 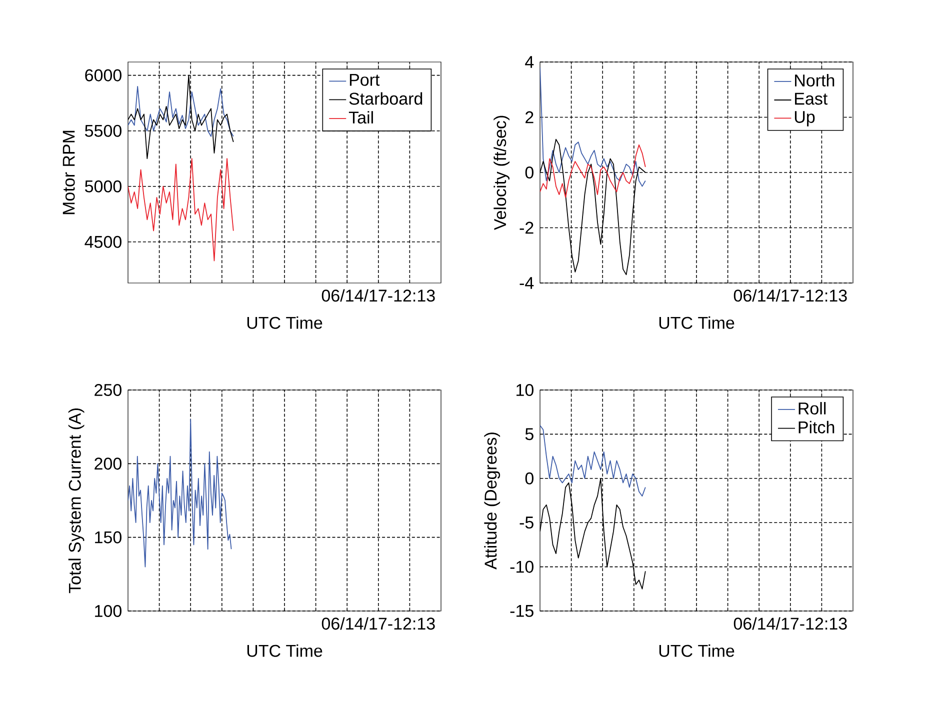 What do you see at coordinates (529, 62) in the screenshot?
I see `y-tick-label: 4` at bounding box center [529, 62].